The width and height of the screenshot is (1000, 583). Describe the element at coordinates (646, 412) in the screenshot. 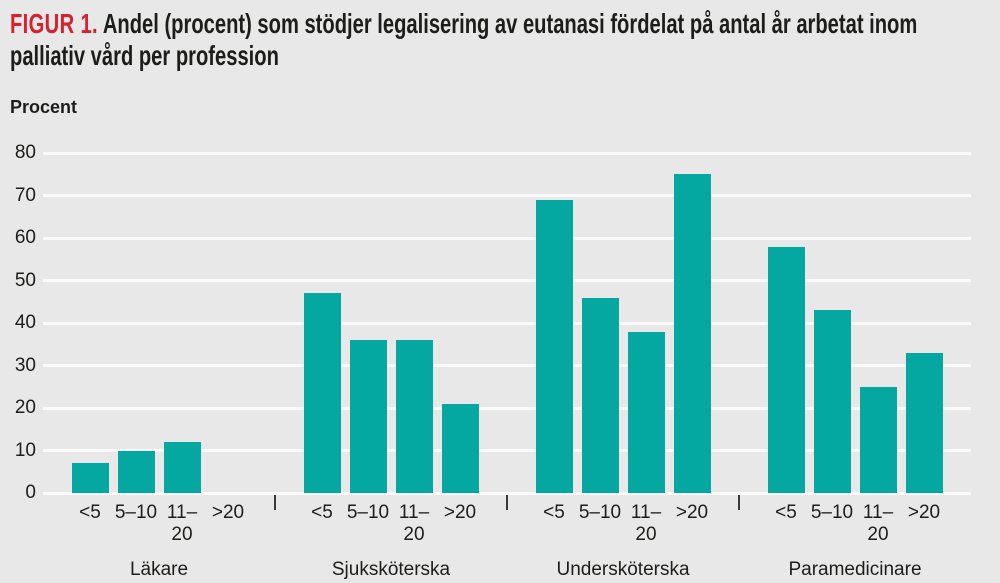

I see `bar-undersköterska-11–20` at that location.